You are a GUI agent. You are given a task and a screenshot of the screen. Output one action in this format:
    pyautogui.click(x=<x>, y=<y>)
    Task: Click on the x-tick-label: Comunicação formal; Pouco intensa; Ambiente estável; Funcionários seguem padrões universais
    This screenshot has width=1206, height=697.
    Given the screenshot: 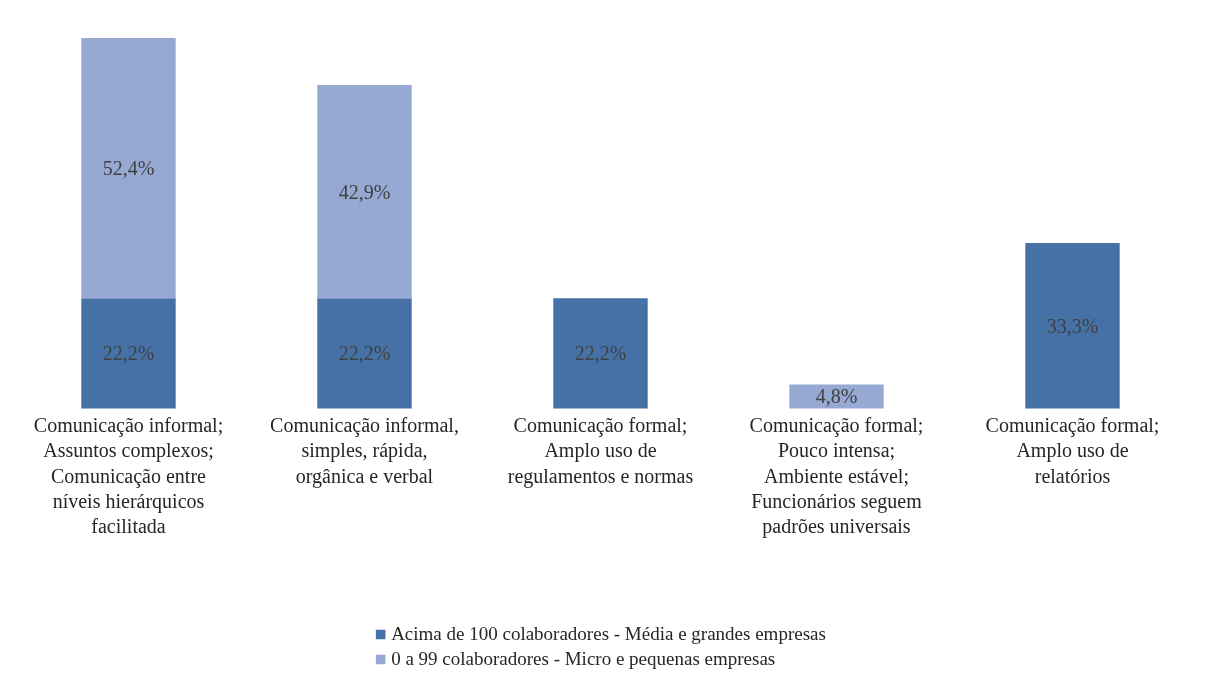 What is the action you would take?
    pyautogui.click(x=836, y=476)
    